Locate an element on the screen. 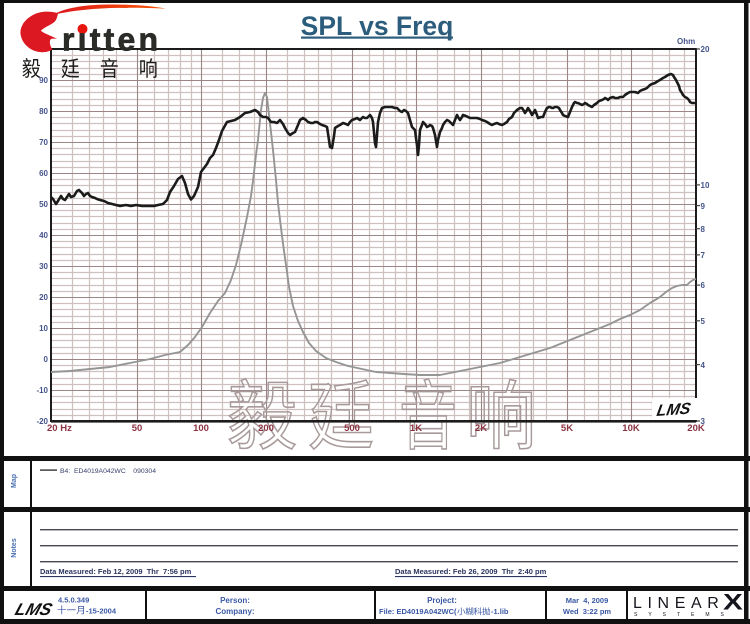  svg-text:Data Measured: Feb 26, 2009 T: Data Measured: Feb 26, 2009 Thr 2:40 pm is located at coordinates (471, 571).